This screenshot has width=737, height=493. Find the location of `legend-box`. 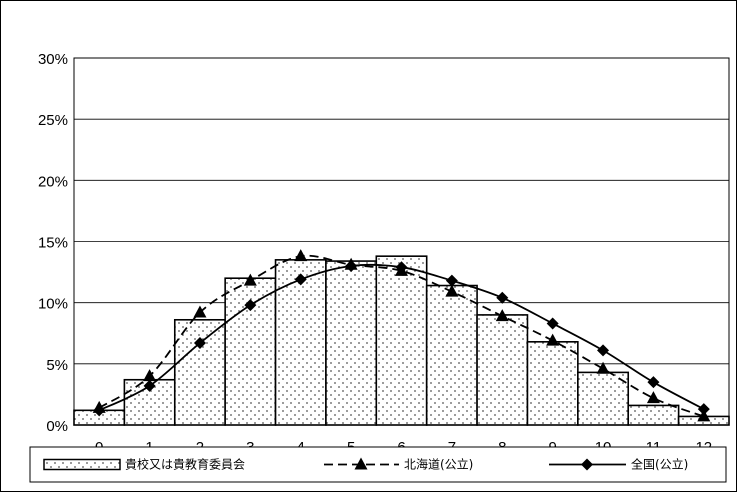

legend-box is located at coordinates (378, 464).